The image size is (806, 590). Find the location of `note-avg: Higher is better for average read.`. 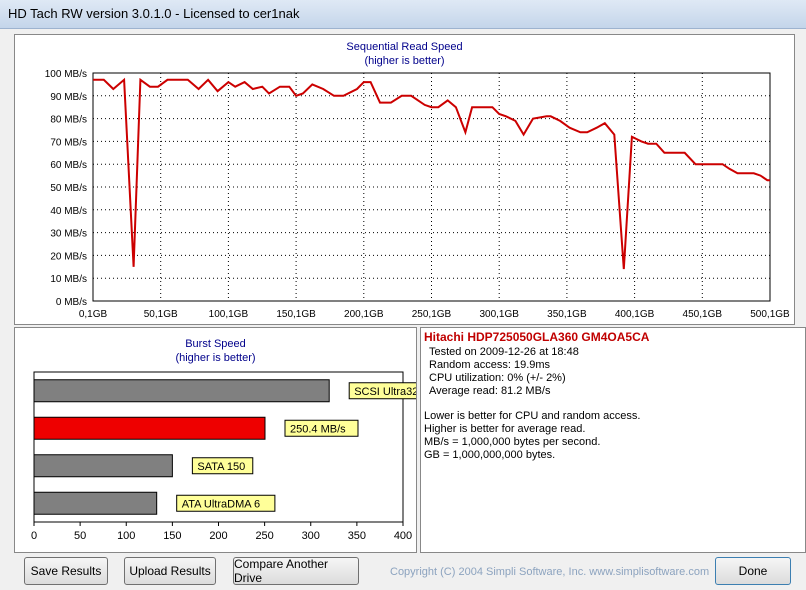

note-avg: Higher is better for average read. is located at coordinates (505, 429).